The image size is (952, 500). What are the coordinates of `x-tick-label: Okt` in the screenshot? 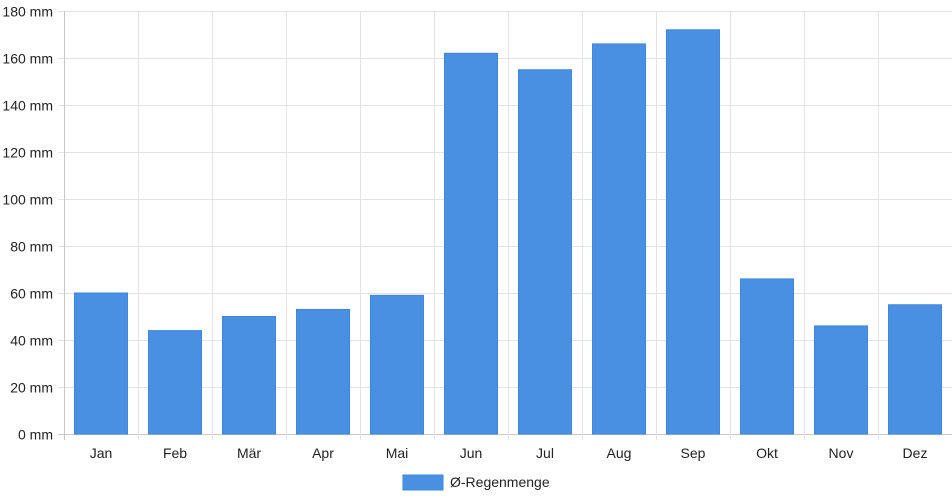 It's located at (767, 453).